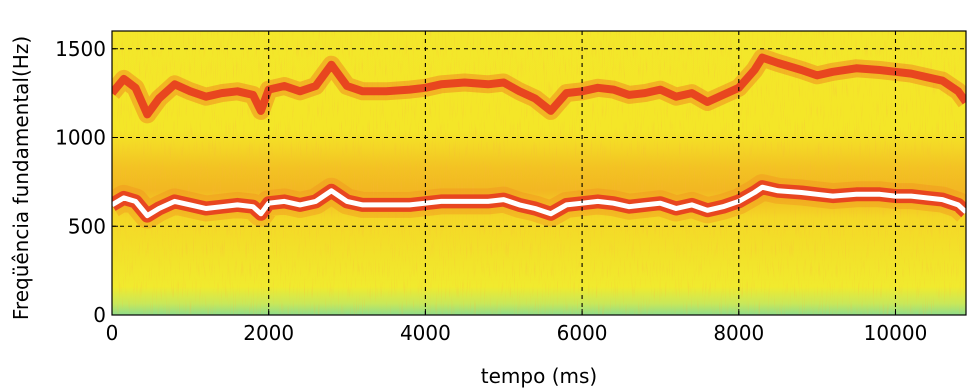  Describe the element at coordinates (896, 333) in the screenshot. I see `x-tick-label: 10000` at that location.